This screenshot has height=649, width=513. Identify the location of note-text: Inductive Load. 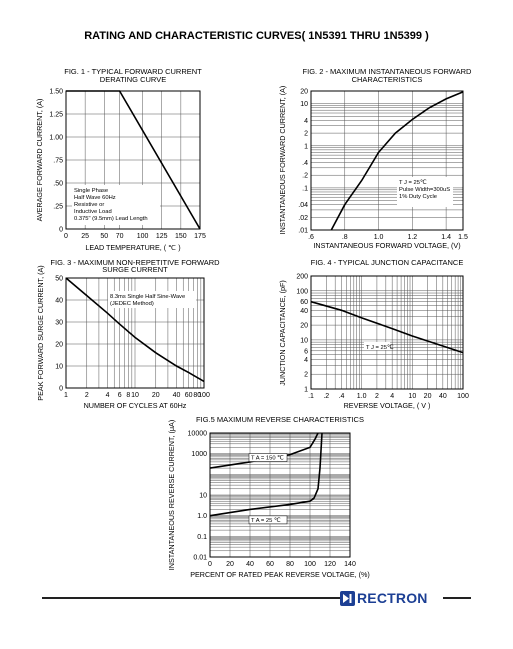
(93, 212).